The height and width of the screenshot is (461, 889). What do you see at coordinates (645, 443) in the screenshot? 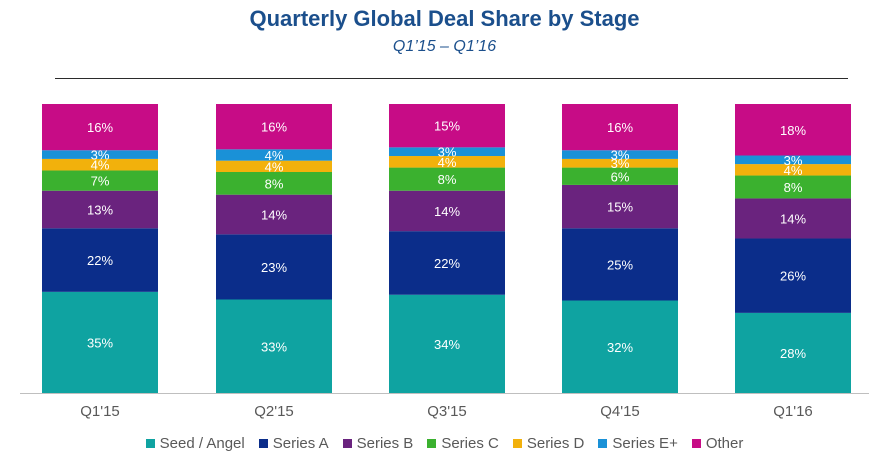
I see `legend-label: Series E+` at bounding box center [645, 443].